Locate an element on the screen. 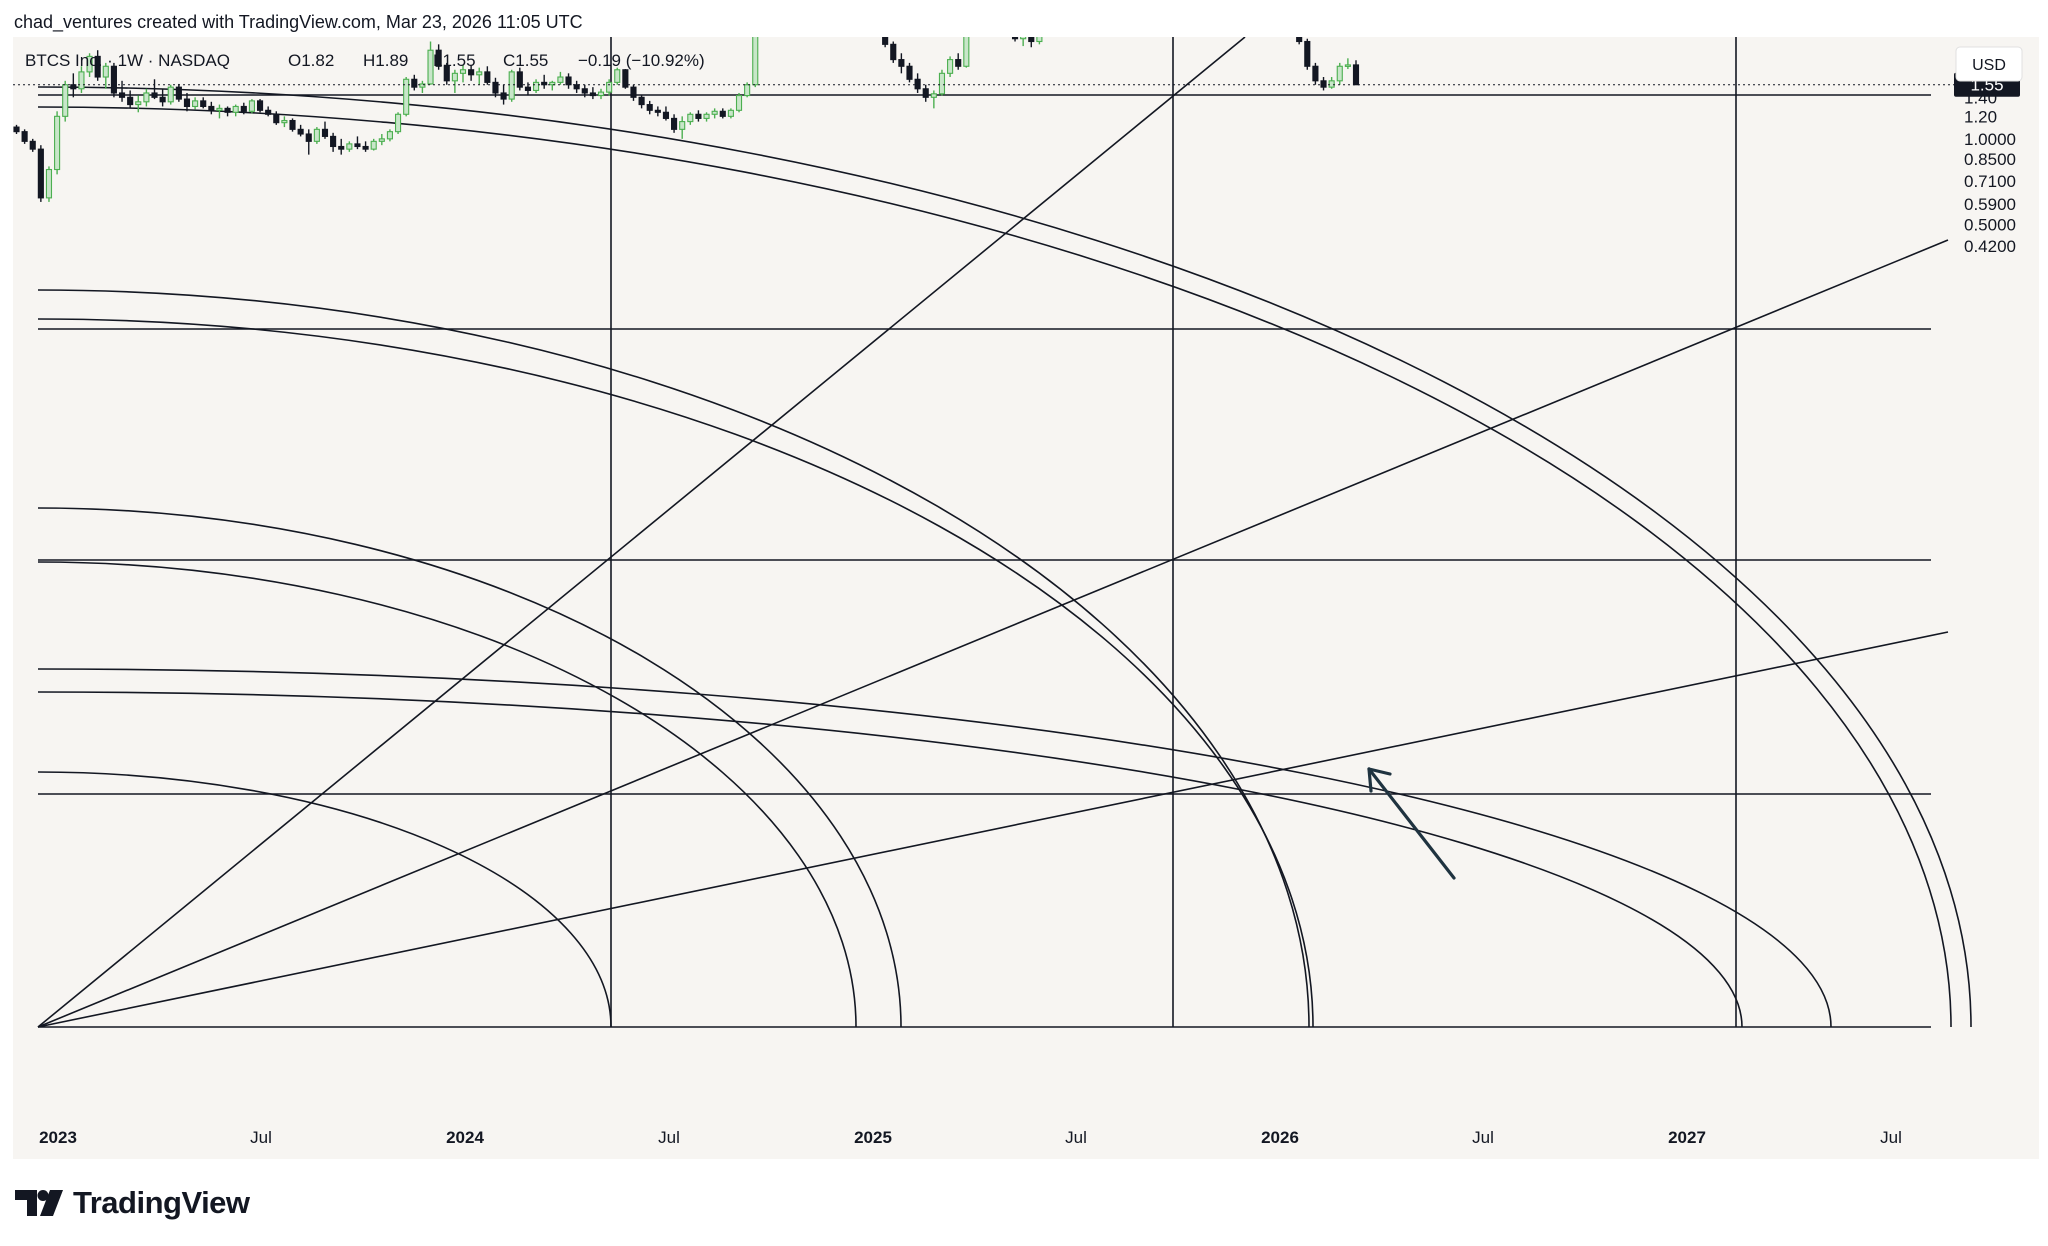 Image resolution: width=2048 pixels, height=1246 pixels. time-axis-year-label: 2027 is located at coordinates (1687, 1137).